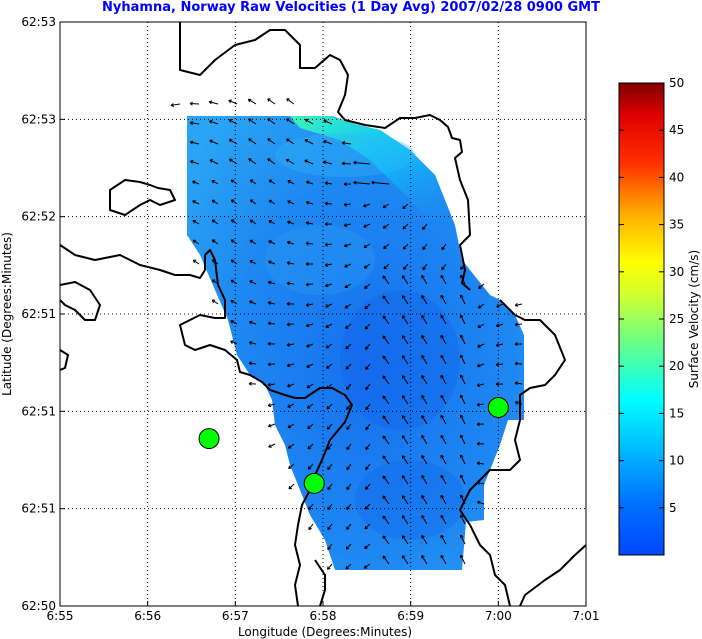  What do you see at coordinates (142, 197) in the screenshot?
I see `island-northwest` at bounding box center [142, 197].